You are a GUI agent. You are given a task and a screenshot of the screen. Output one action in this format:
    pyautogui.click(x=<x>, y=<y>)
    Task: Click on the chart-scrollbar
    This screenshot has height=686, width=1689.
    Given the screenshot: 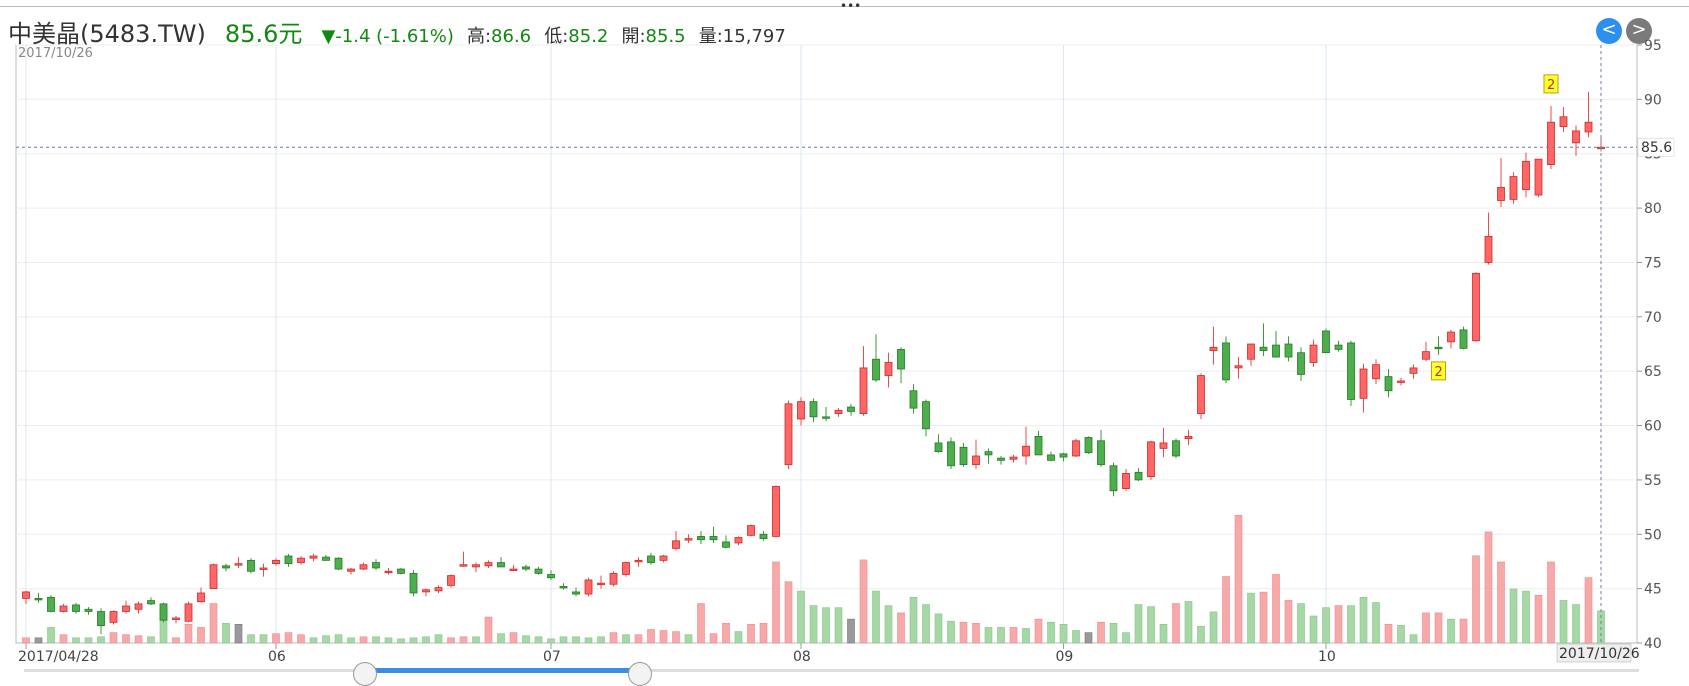 What is the action you would take?
    pyautogui.click(x=831, y=670)
    